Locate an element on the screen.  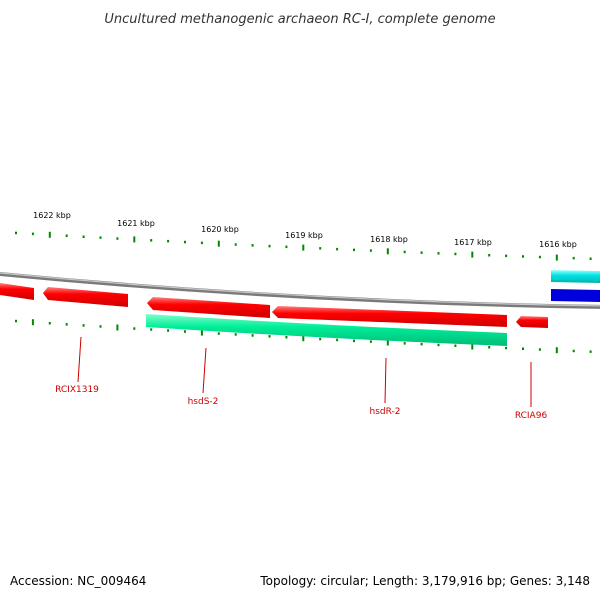
gene-label-hsds-2: hsdS-2 is located at coordinates (203, 402).